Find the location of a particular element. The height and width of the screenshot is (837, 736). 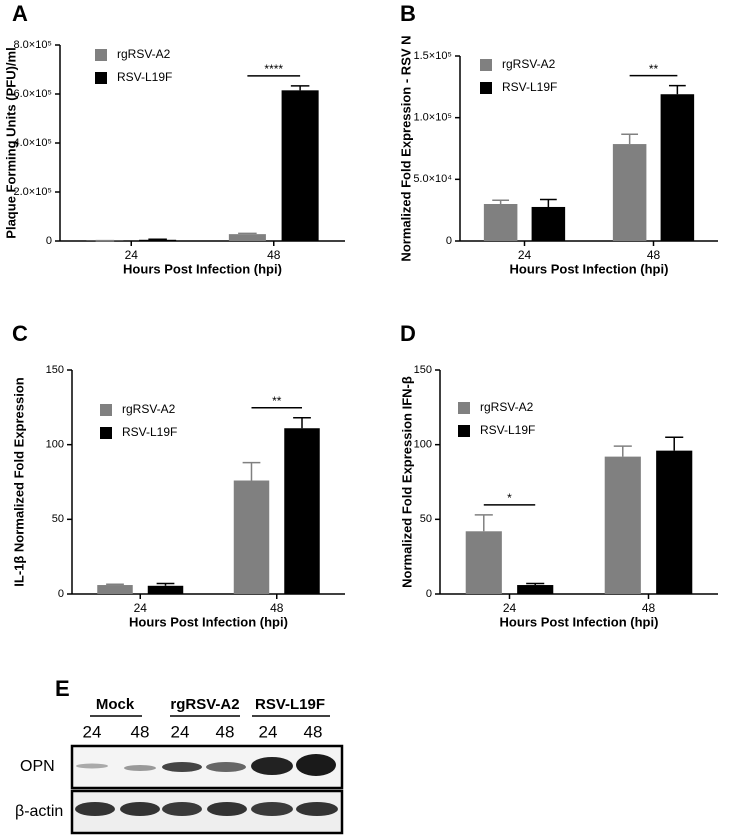

significance-label: **** is located at coordinates (273, 69).